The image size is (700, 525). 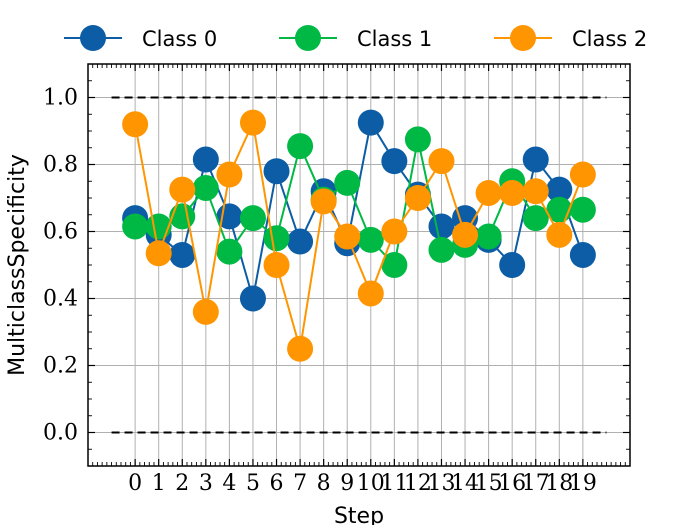 I want to click on x-tick-label: 15, so click(x=489, y=483).